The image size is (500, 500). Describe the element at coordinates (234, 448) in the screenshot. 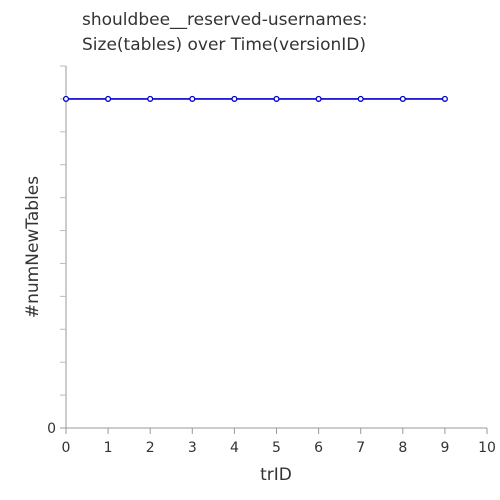

I see `x-tick-label: 4` at that location.